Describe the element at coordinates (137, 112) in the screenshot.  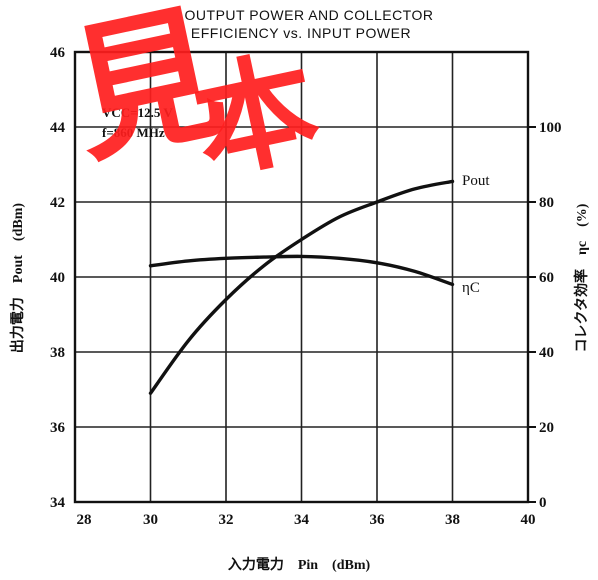
I see `condition-vcc: VCC=12.5 V` at that location.